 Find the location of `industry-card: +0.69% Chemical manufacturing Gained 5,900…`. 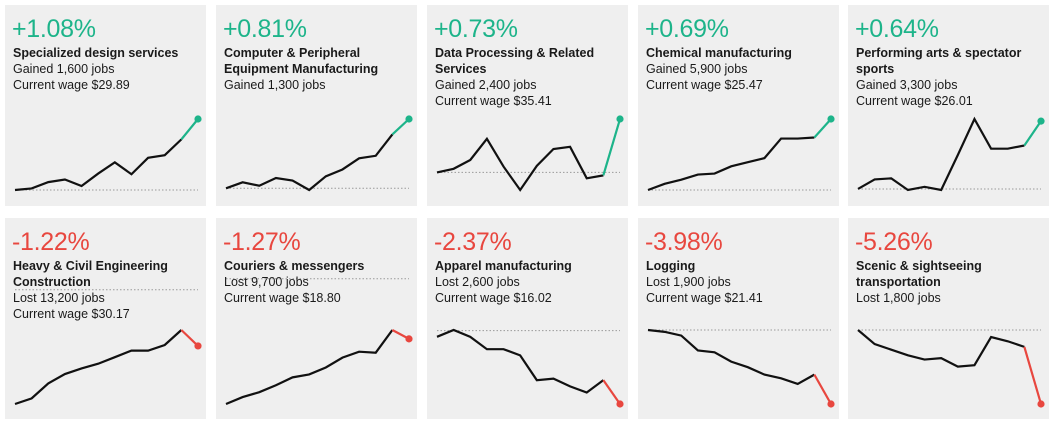

industry-card: +0.69% Chemical manufacturing Gained 5,900… is located at coordinates (738, 105).